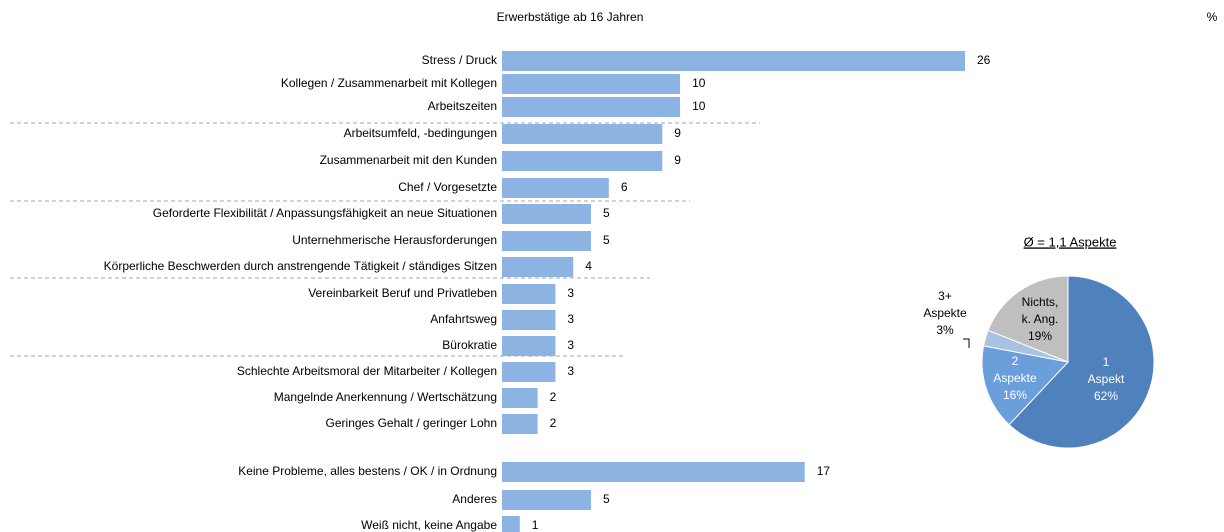  Describe the element at coordinates (535, 525) in the screenshot. I see `value-label: 1` at that location.